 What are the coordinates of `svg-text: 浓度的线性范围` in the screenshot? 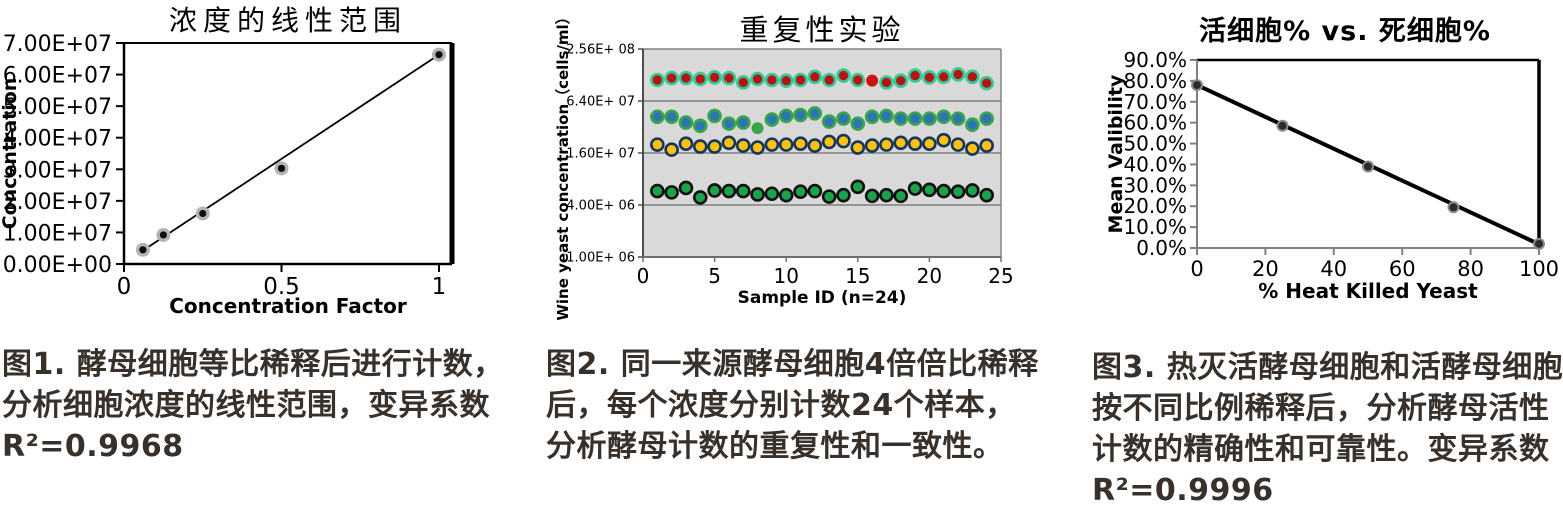 It's located at (288, 20).